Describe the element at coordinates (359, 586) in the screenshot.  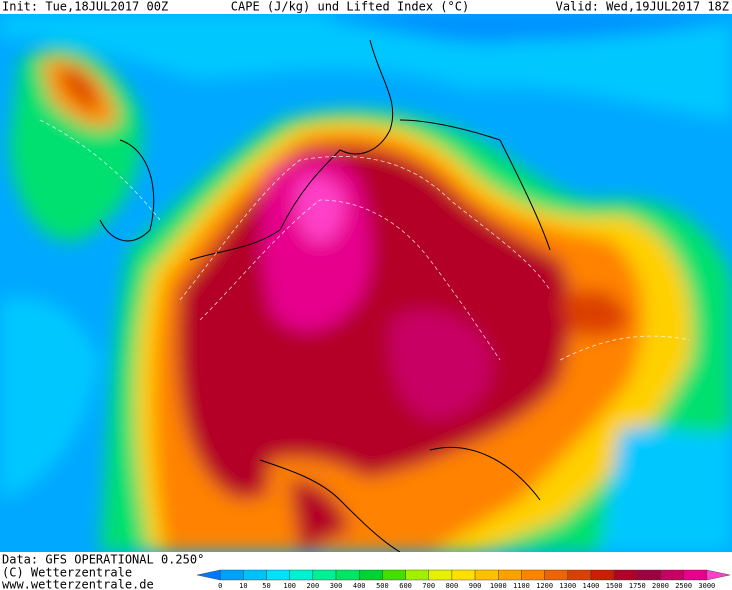
I see `colorbar-label: 400` at that location.